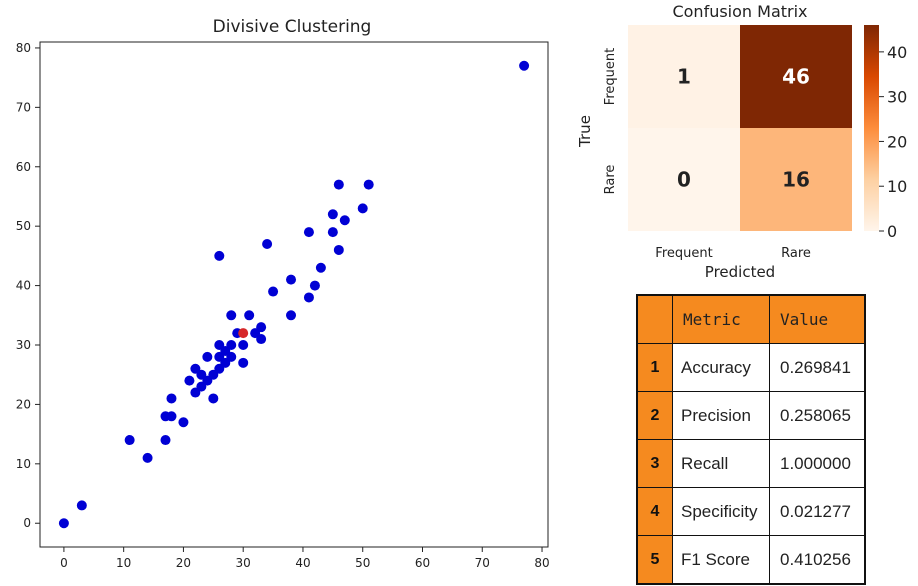  Describe the element at coordinates (817, 463) in the screenshot. I see `metric-value: 1.000000` at that location.